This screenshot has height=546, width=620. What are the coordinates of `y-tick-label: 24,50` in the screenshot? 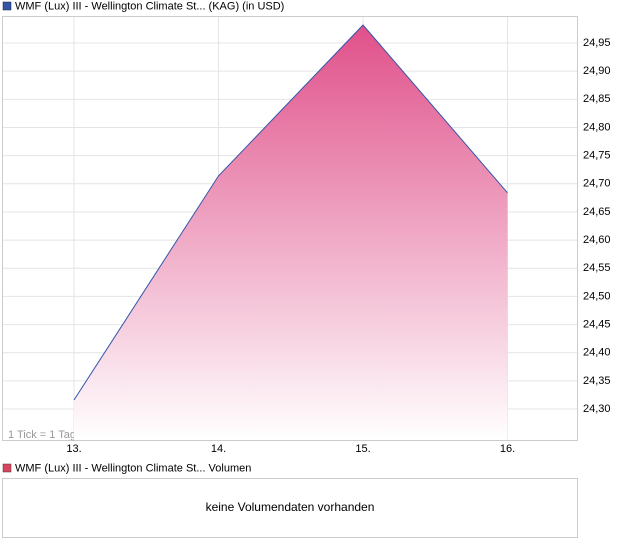 It's located at (597, 296).